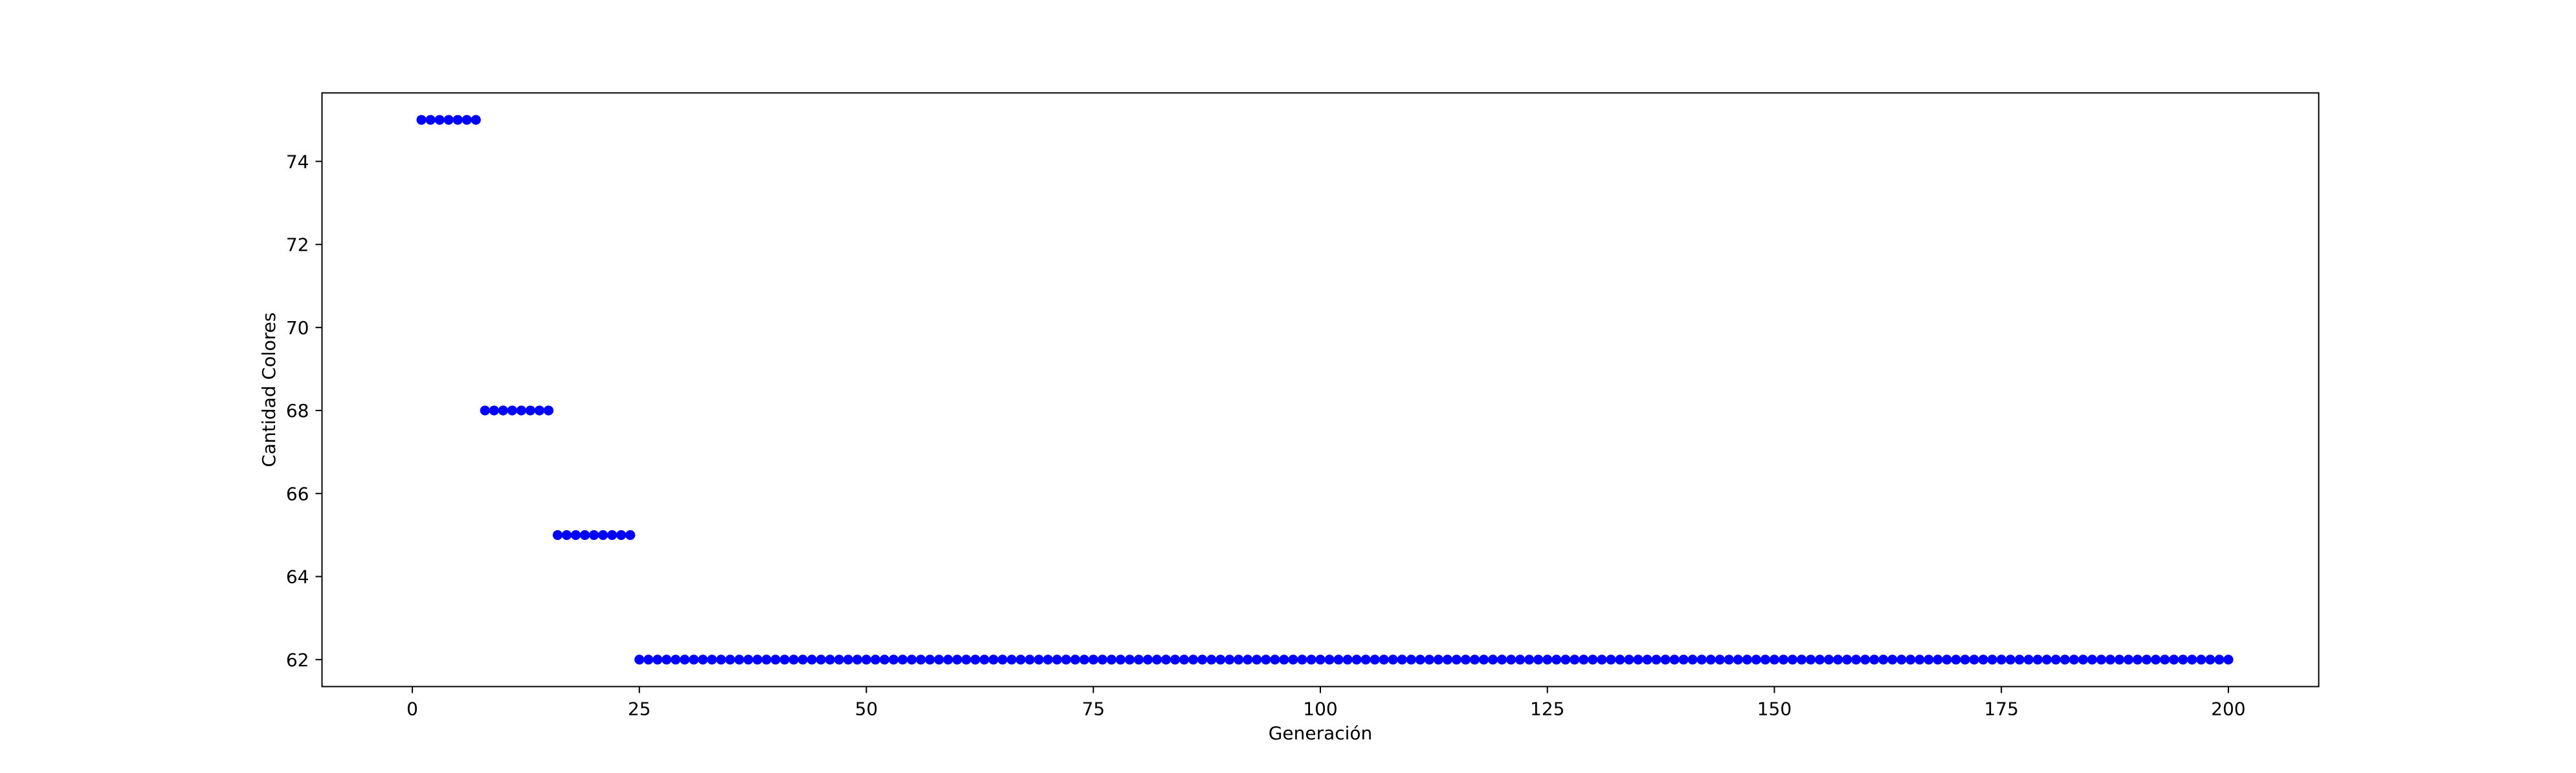  What do you see at coordinates (2001, 709) in the screenshot?
I see `x-tick-label: 175` at bounding box center [2001, 709].